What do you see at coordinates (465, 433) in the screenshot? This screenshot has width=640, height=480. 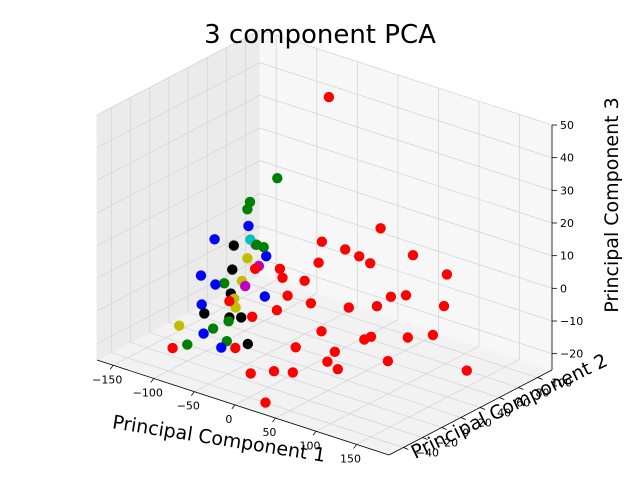 I see `y-tick-label: 0` at bounding box center [465, 433].